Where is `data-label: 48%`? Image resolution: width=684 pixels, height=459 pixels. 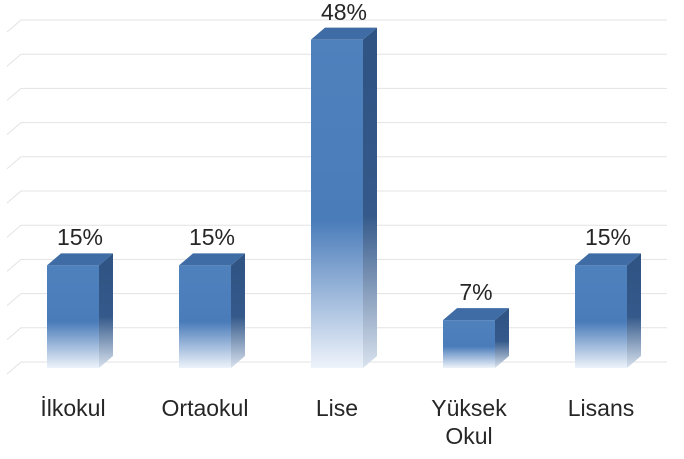 data-label: 48% is located at coordinates (344, 12).